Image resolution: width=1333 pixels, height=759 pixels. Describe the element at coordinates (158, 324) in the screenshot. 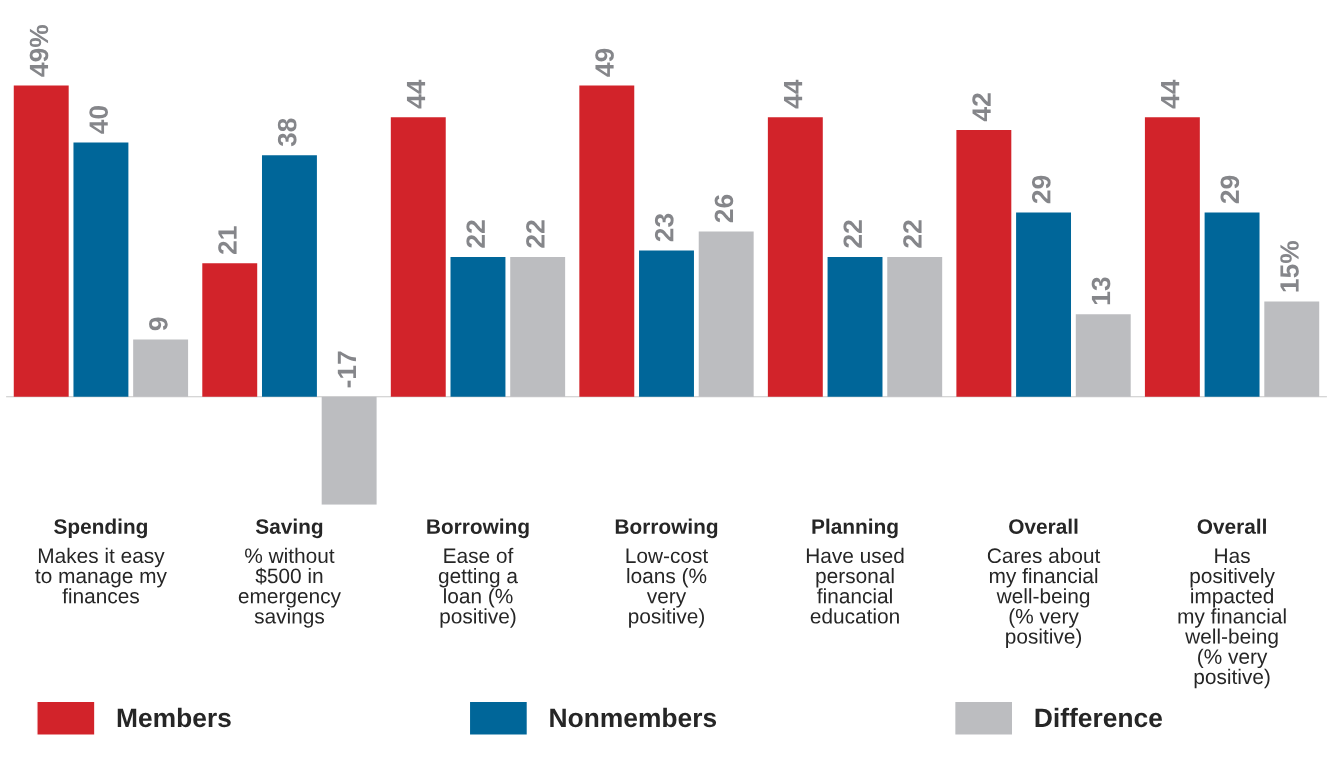

I see `data-label: 9` at that location.